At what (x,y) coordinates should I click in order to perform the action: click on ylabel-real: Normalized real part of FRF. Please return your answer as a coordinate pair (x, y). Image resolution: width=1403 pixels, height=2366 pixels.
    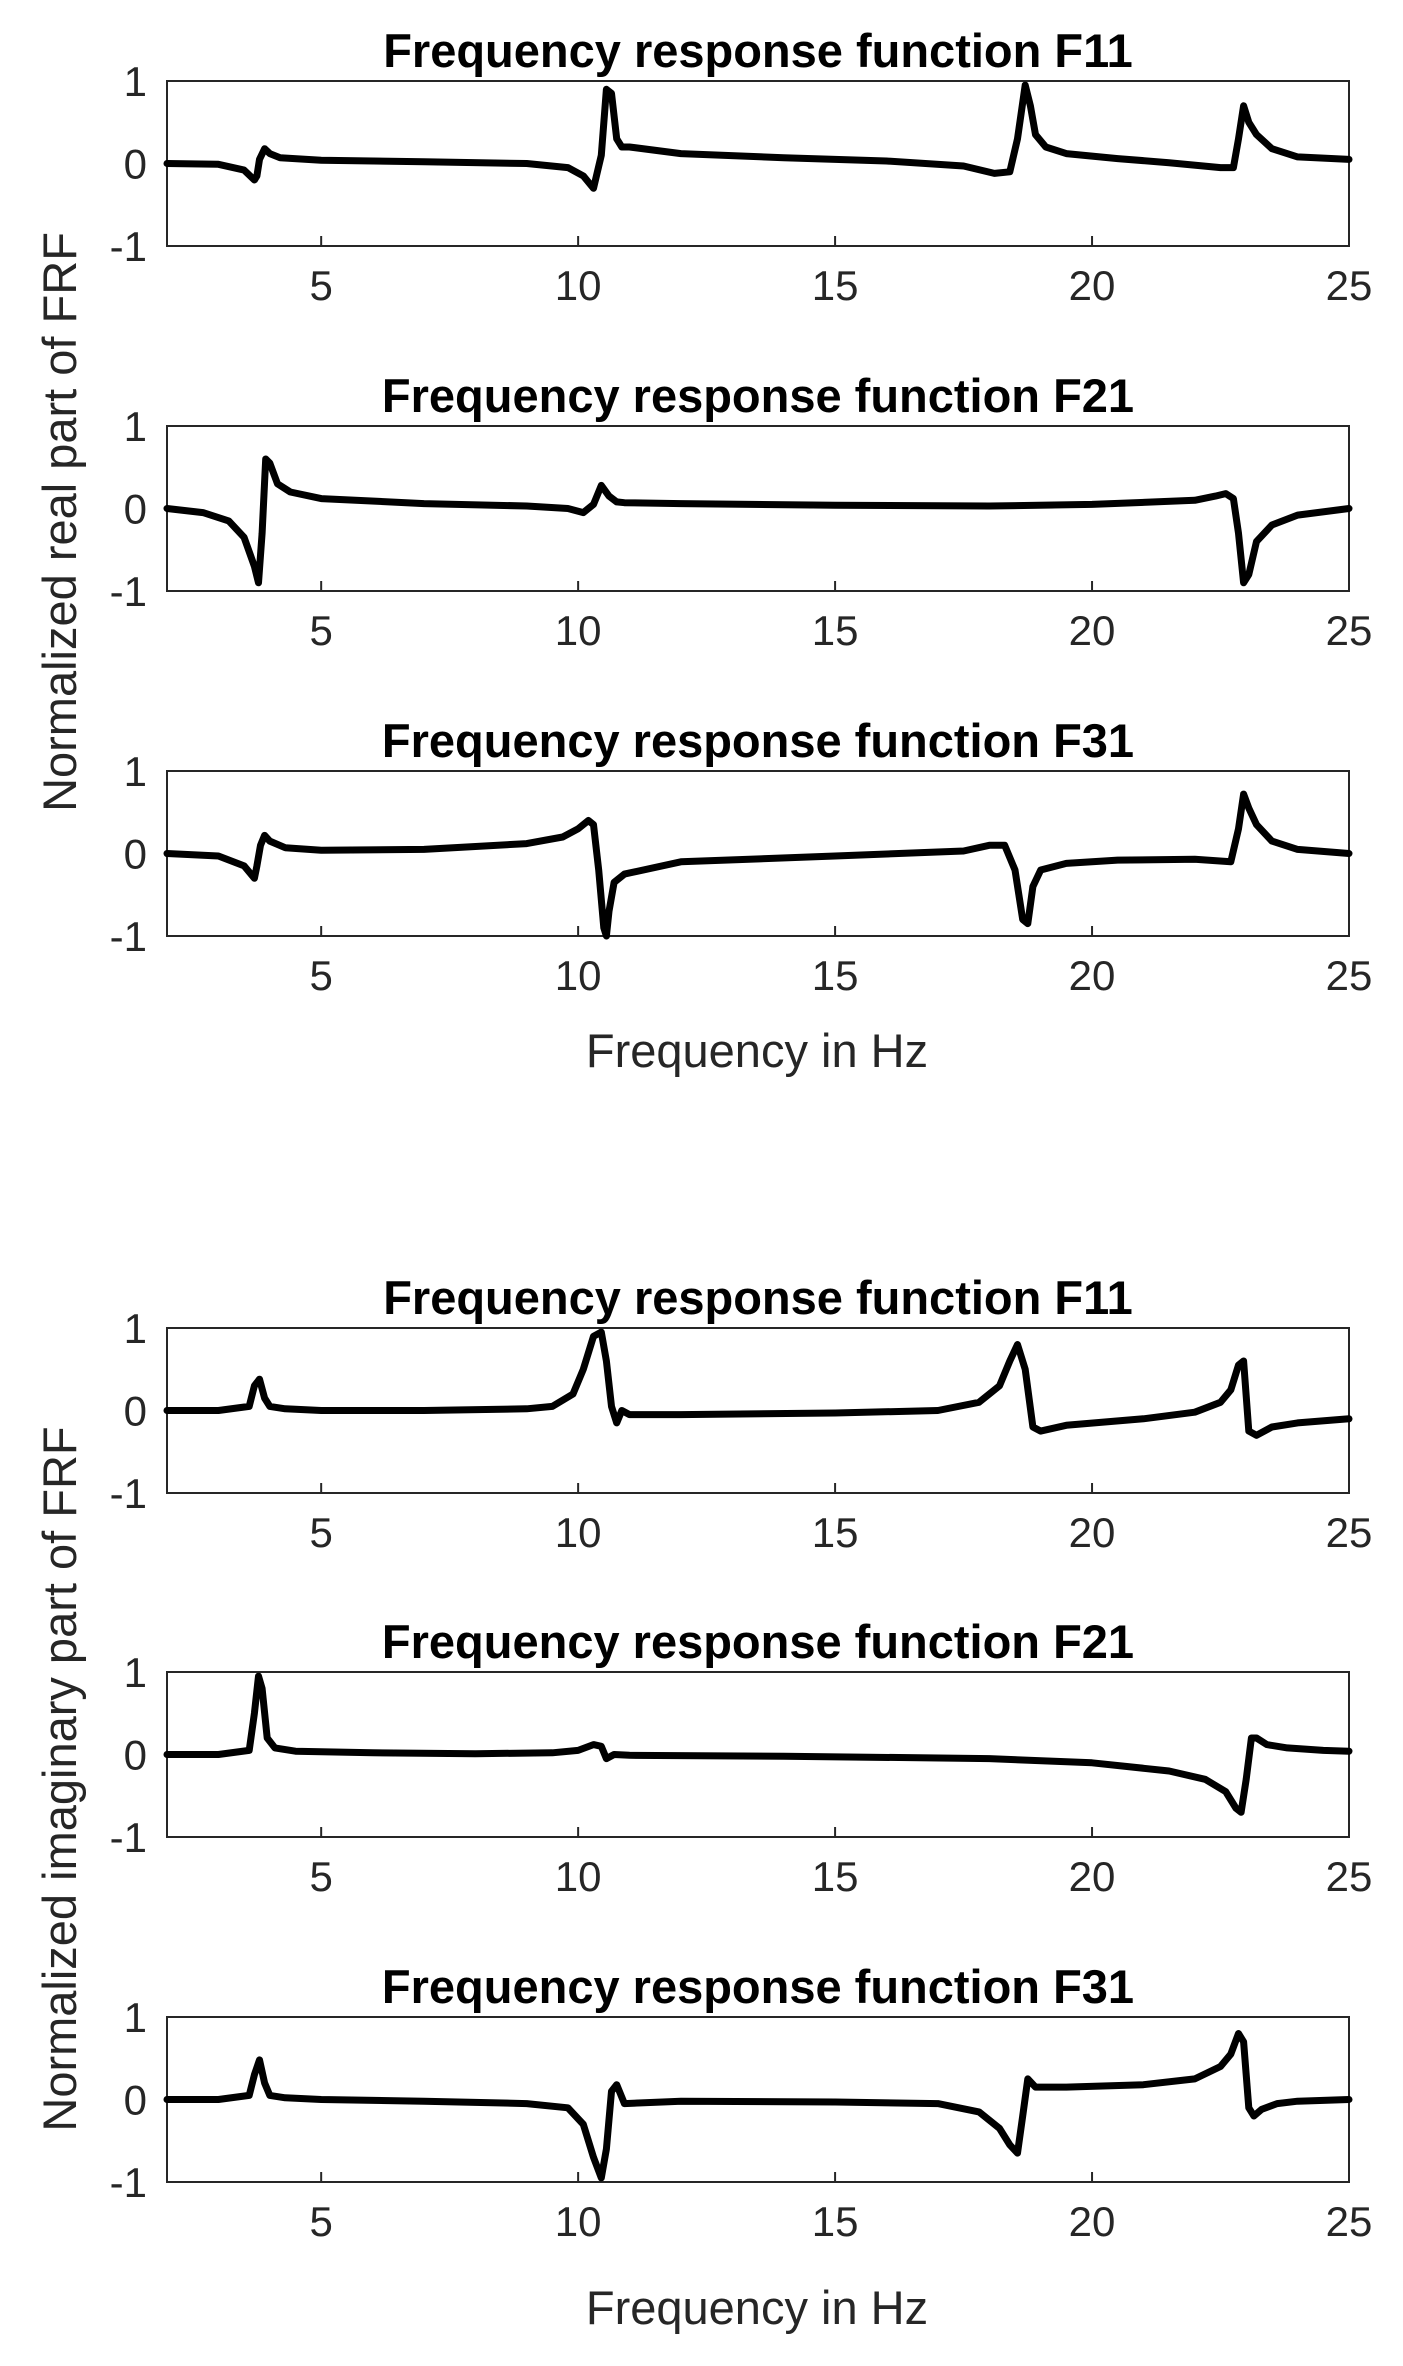
    Looking at the image, I should click on (59, 522).